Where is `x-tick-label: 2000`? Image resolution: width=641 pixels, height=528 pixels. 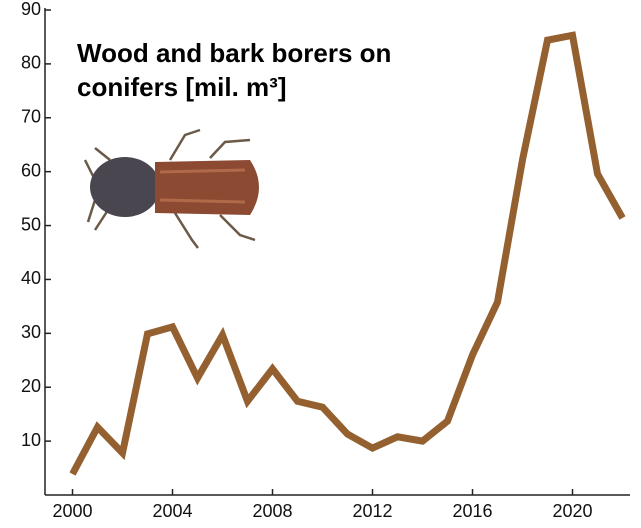
x-tick-label: 2000 is located at coordinates (72, 511).